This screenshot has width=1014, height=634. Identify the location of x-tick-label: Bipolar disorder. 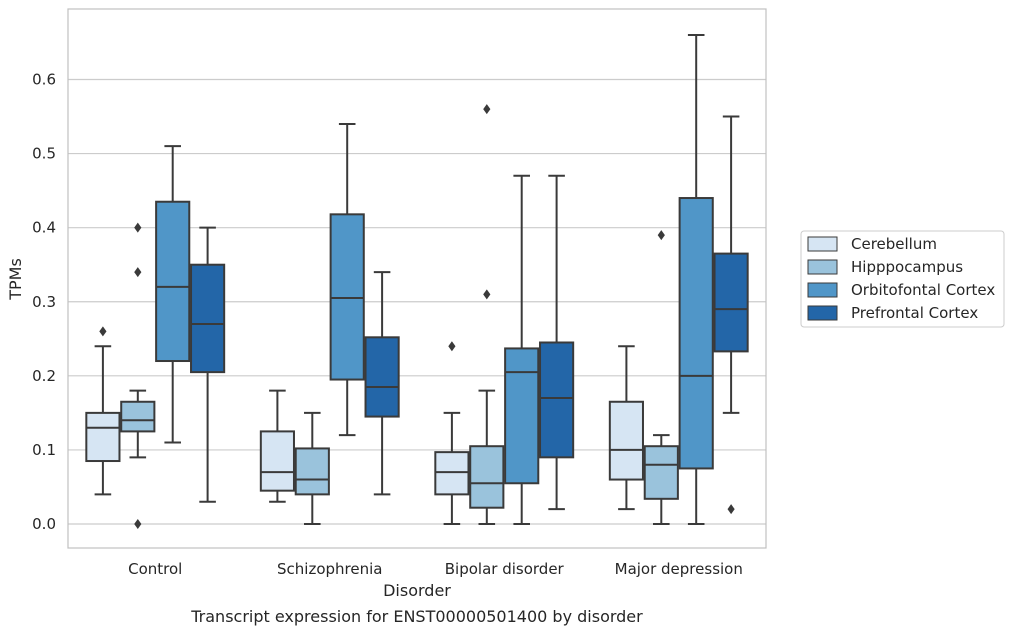
(505, 569).